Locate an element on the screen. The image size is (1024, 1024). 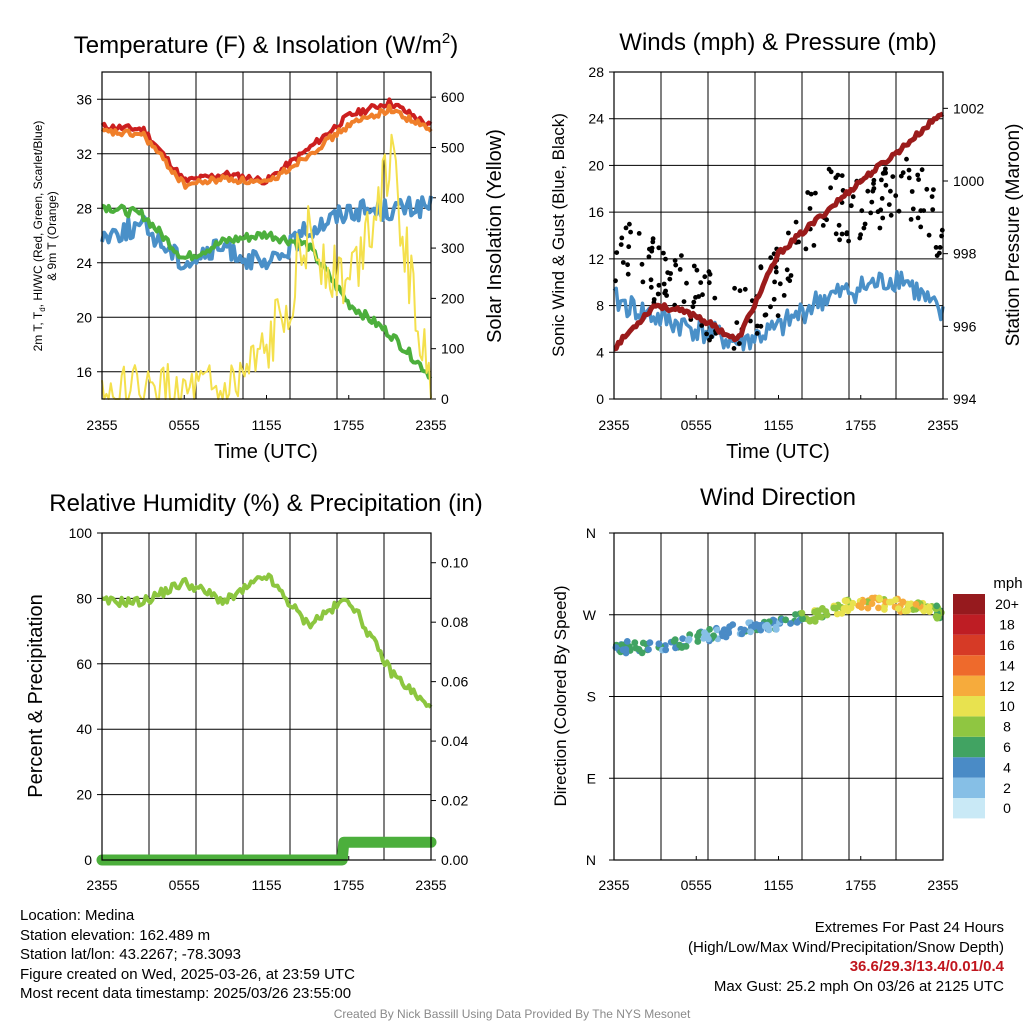
direction-plot-frame is located at coordinates (778, 696).